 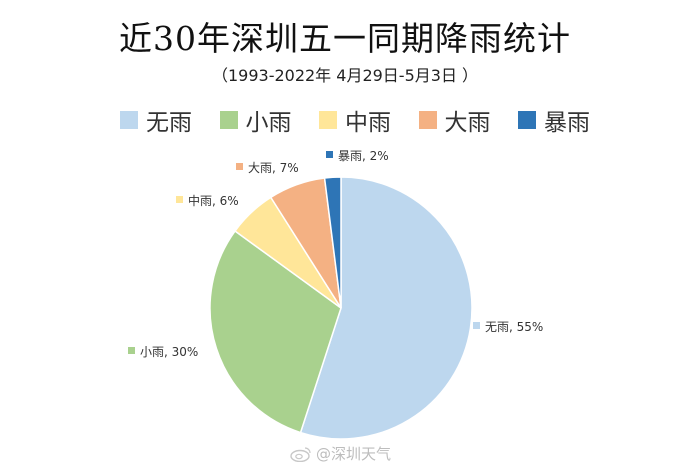 I want to click on chart-title: 近30年深圳五一同期降雨统计, so click(x=345, y=38).